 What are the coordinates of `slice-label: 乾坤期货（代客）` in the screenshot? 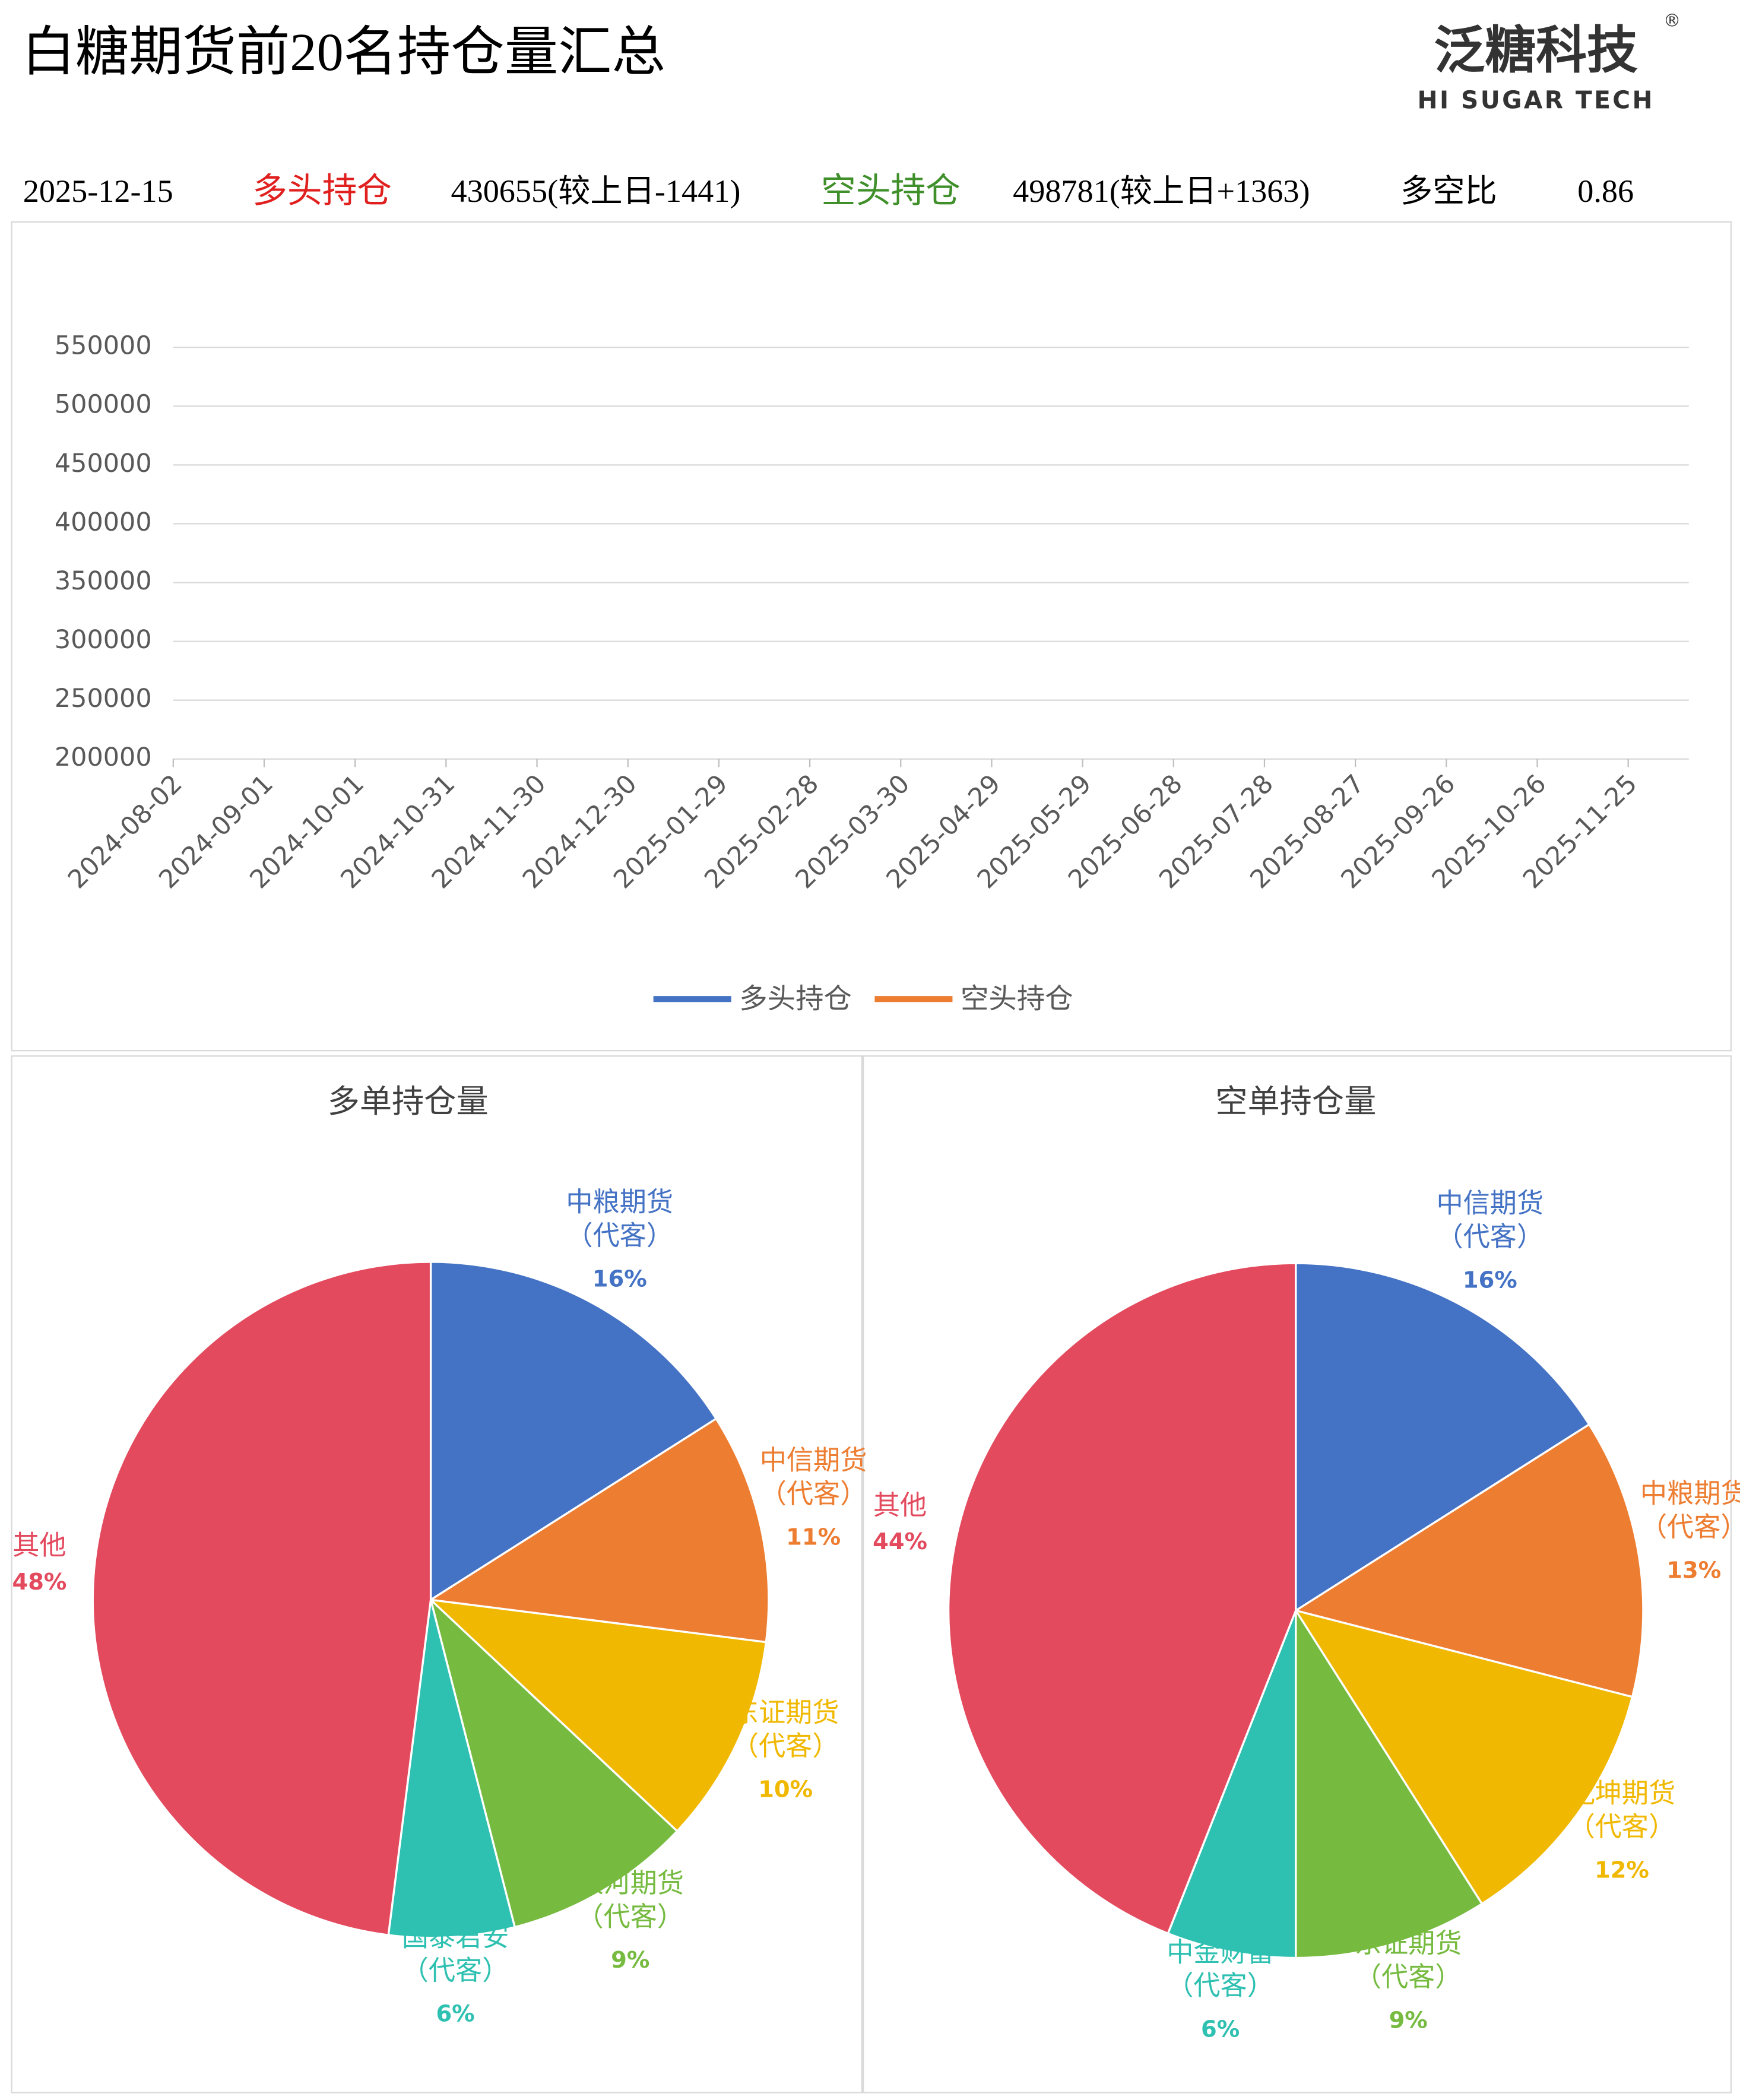 It's located at (1622, 1811).